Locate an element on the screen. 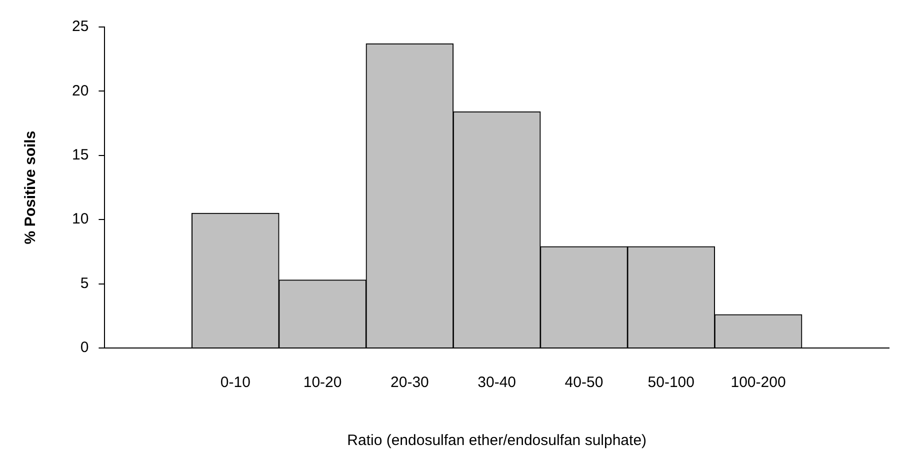 The image size is (907, 467). y-tick-label: 15 is located at coordinates (80, 155).